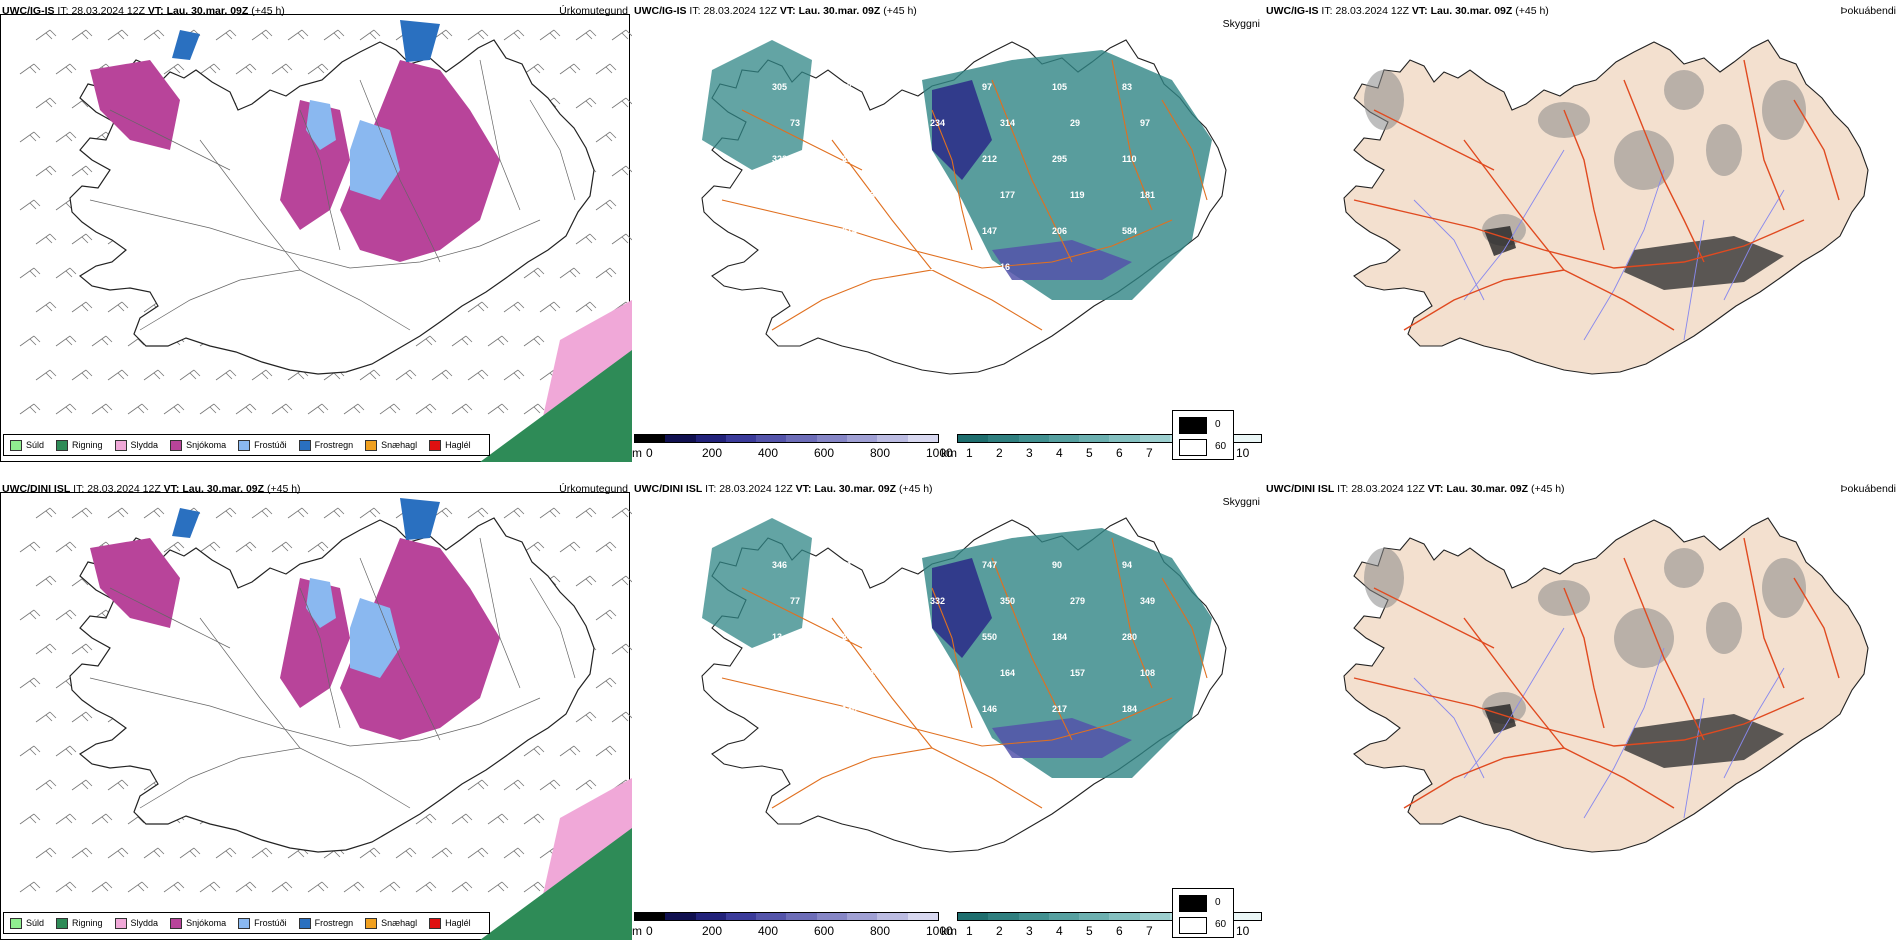 The width and height of the screenshot is (1900, 950). I want to click on visibility-value: 177, so click(1007, 195).